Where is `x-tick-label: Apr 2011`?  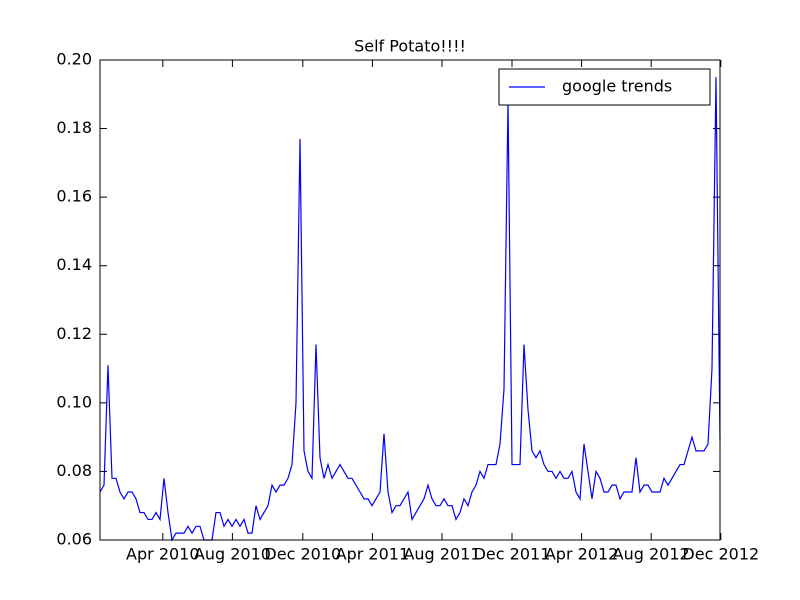
x-tick-label: Apr 2011 is located at coordinates (372, 554).